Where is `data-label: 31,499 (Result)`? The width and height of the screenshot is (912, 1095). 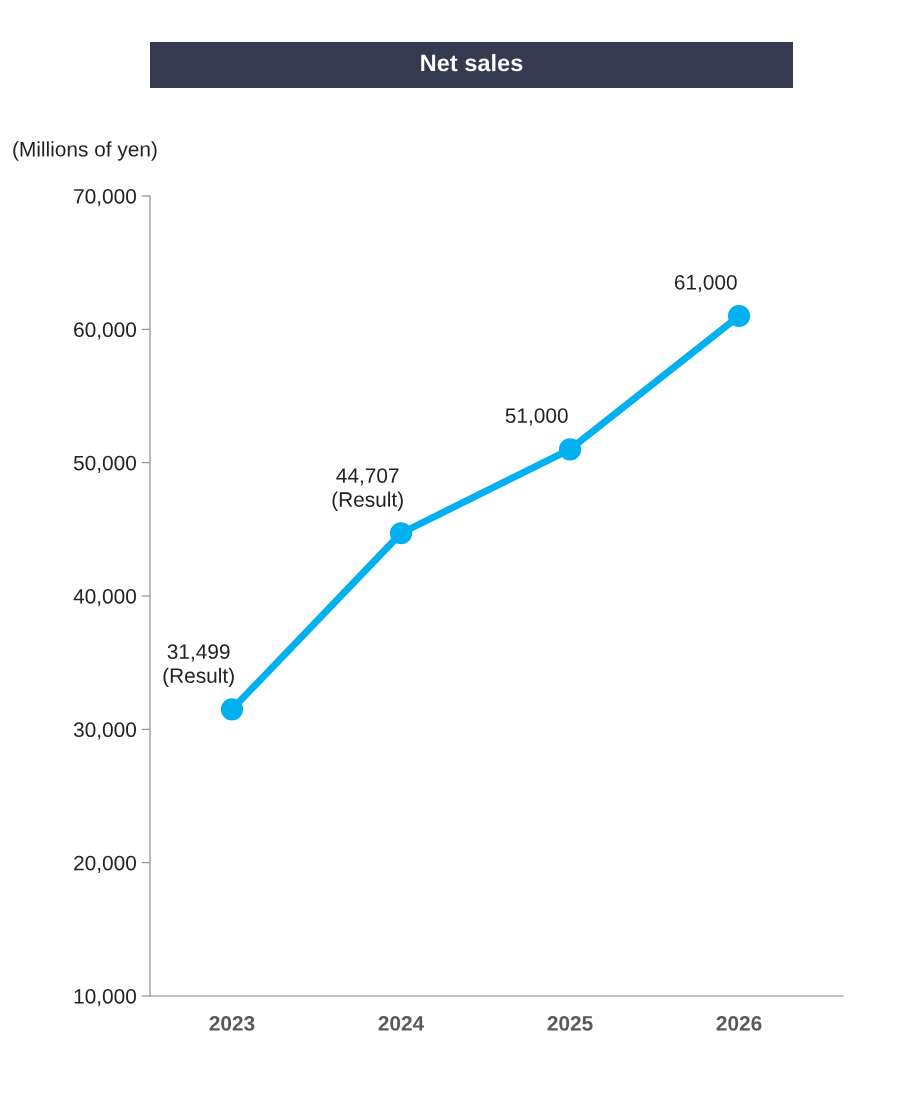
data-label: 31,499 (Result) is located at coordinates (198, 666).